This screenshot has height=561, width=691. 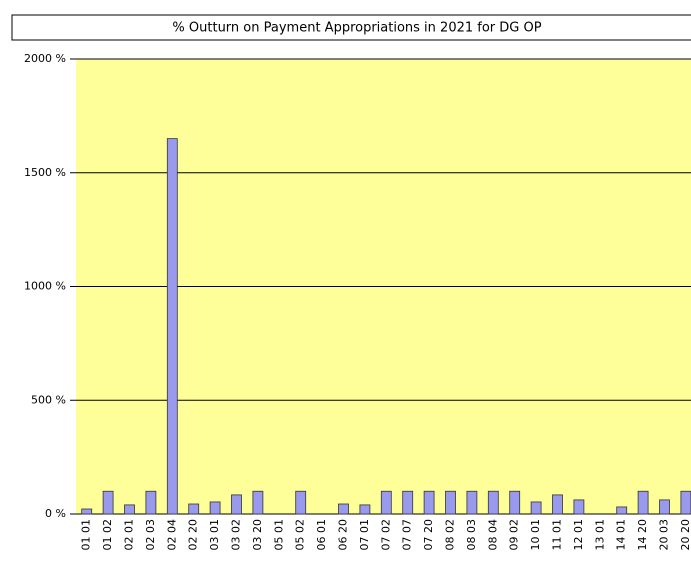 I want to click on x-tick-label: 07 07, so click(x=407, y=535).